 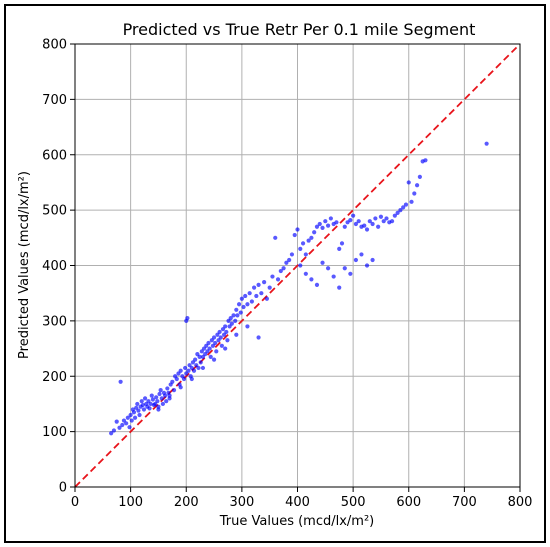 I want to click on x-tick-label: 500, so click(x=353, y=502).